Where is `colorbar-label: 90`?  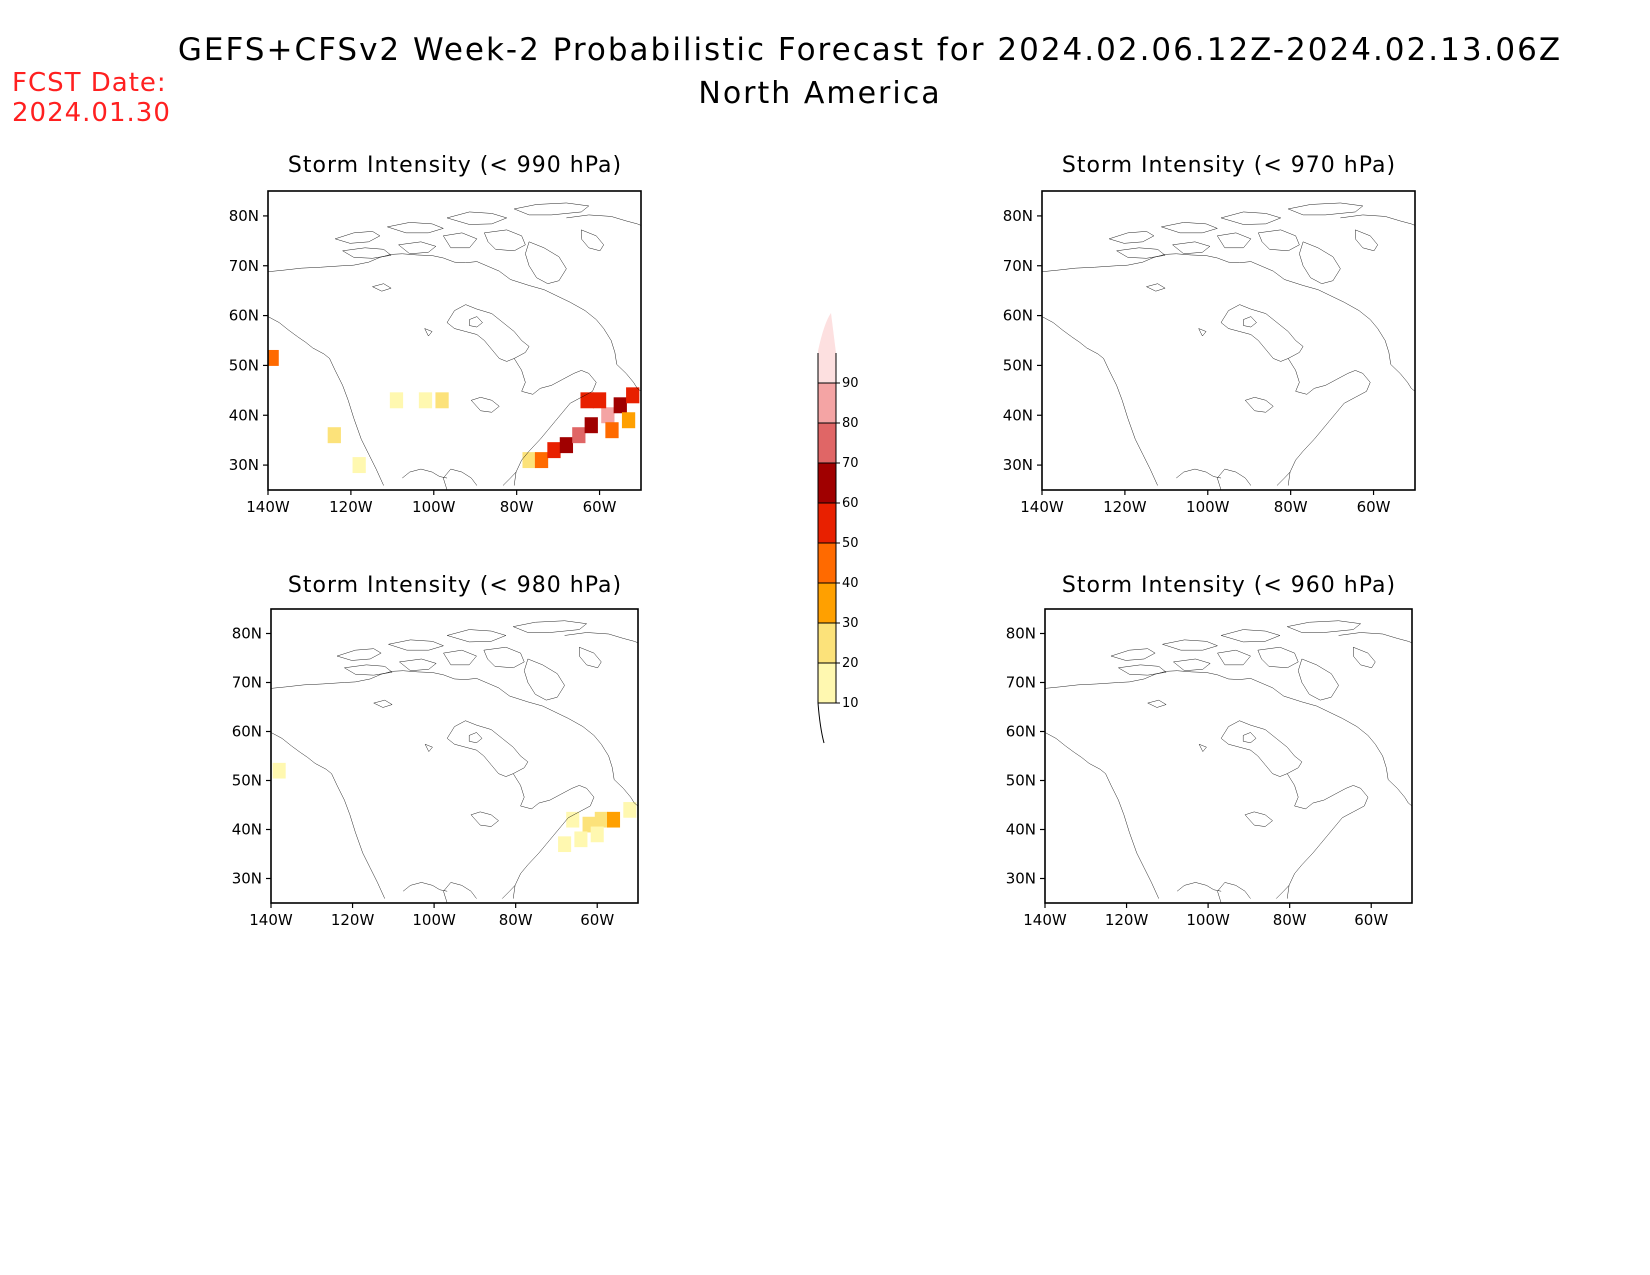
colorbar-label: 90 is located at coordinates (850, 383).